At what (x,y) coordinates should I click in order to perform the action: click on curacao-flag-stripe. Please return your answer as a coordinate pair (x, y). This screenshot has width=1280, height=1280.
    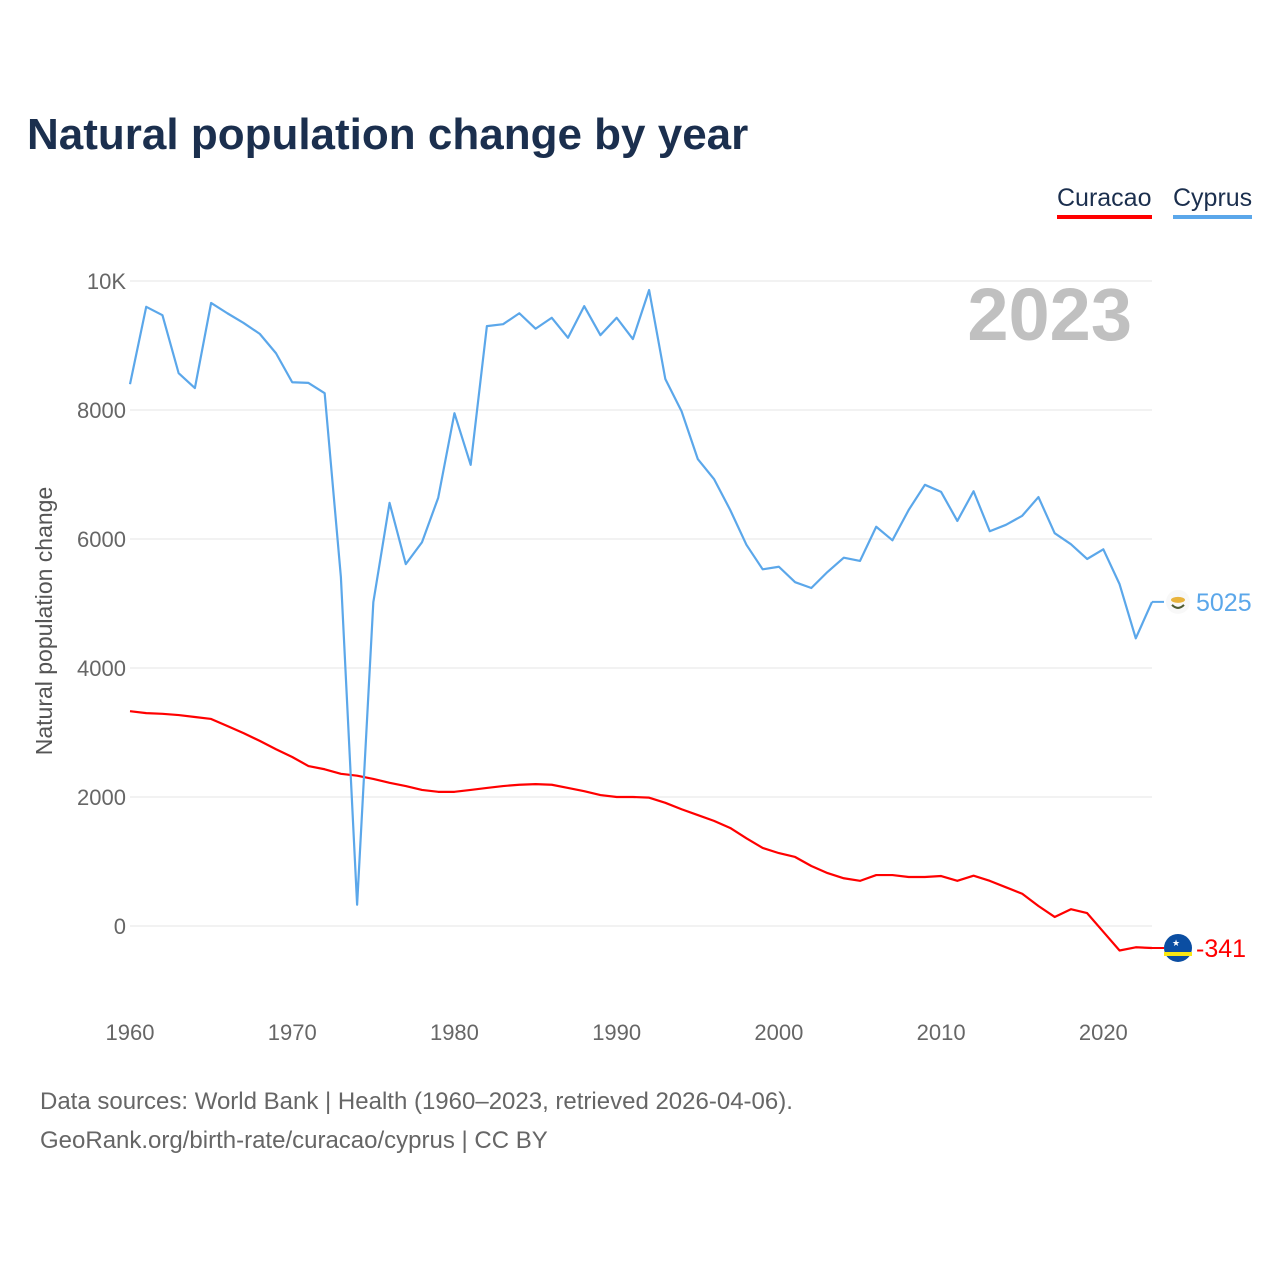
    Looking at the image, I should click on (1178, 953).